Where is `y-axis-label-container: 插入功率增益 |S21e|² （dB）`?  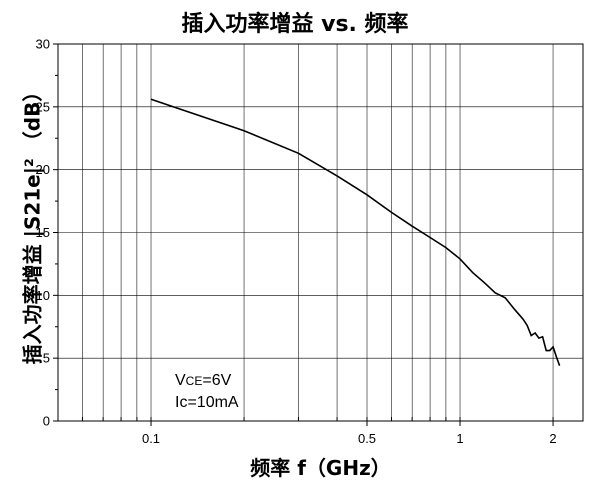
y-axis-label-container: 插入功率增益 |S21e|² （dB） is located at coordinates (31, 223).